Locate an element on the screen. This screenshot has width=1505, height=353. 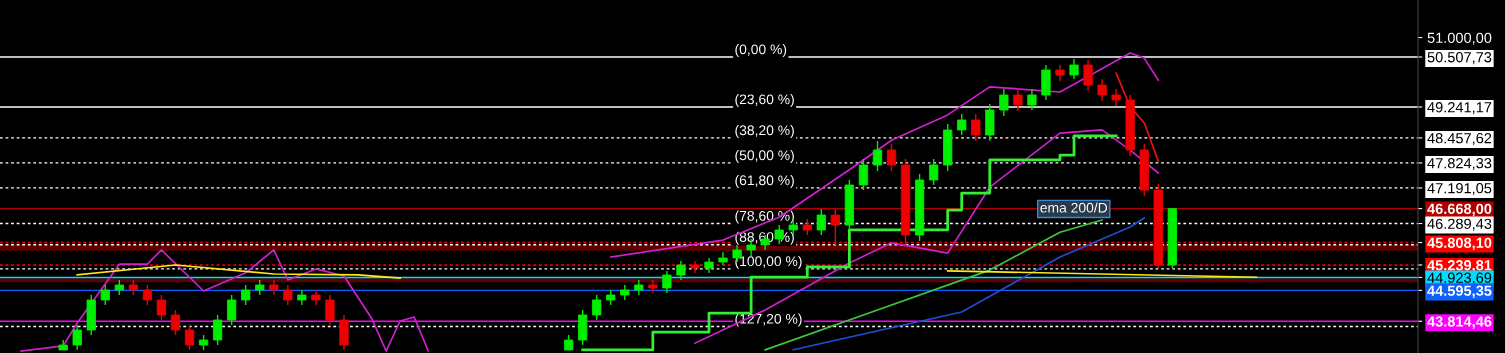
y-tick-label: 47.191,05 is located at coordinates (1459, 189).